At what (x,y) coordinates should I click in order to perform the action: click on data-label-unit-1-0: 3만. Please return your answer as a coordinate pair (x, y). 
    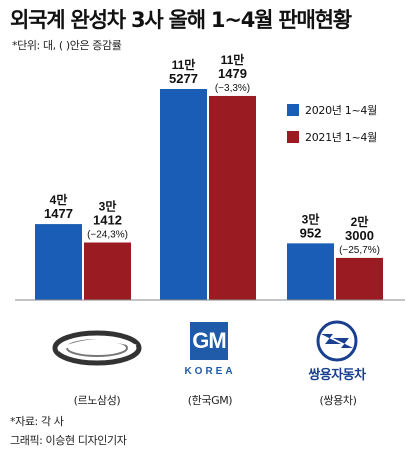
    Looking at the image, I should click on (108, 206).